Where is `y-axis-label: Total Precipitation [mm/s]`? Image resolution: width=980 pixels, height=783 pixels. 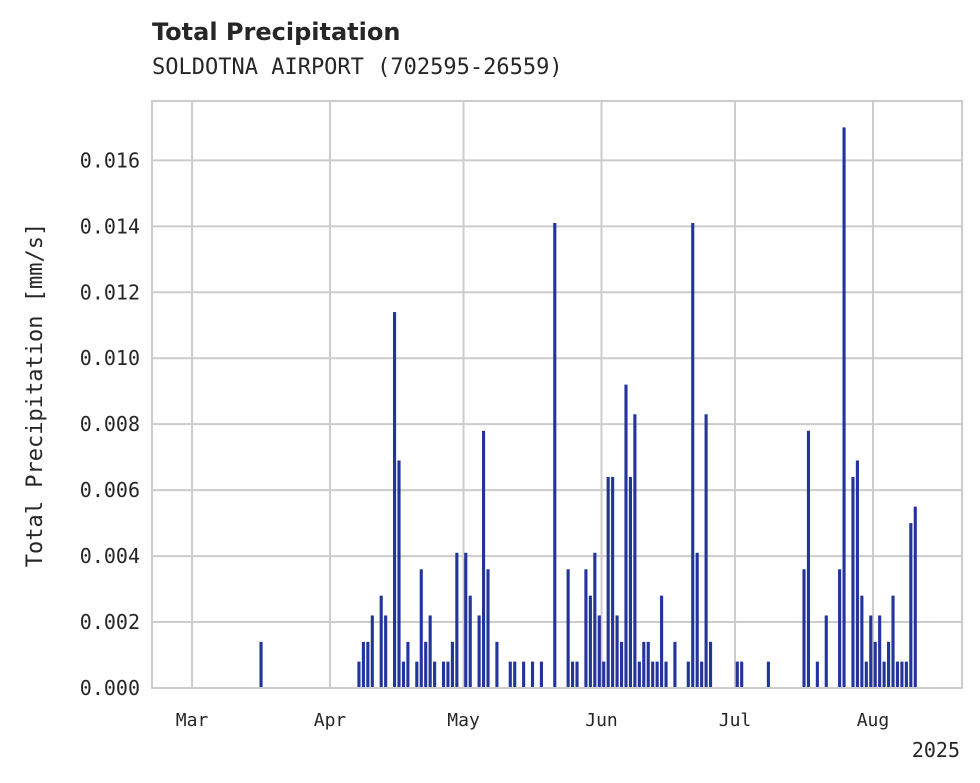 y-axis-label: Total Precipitation [mm/s] is located at coordinates (35, 395).